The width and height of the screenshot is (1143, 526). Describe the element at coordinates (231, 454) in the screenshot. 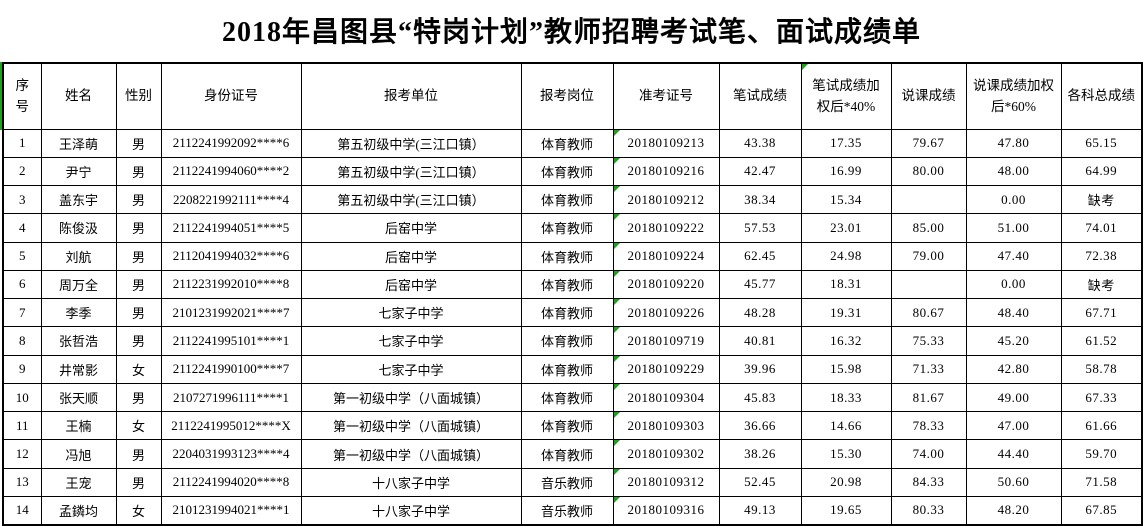

I see `cell-id-number: 2204031993123****4` at that location.